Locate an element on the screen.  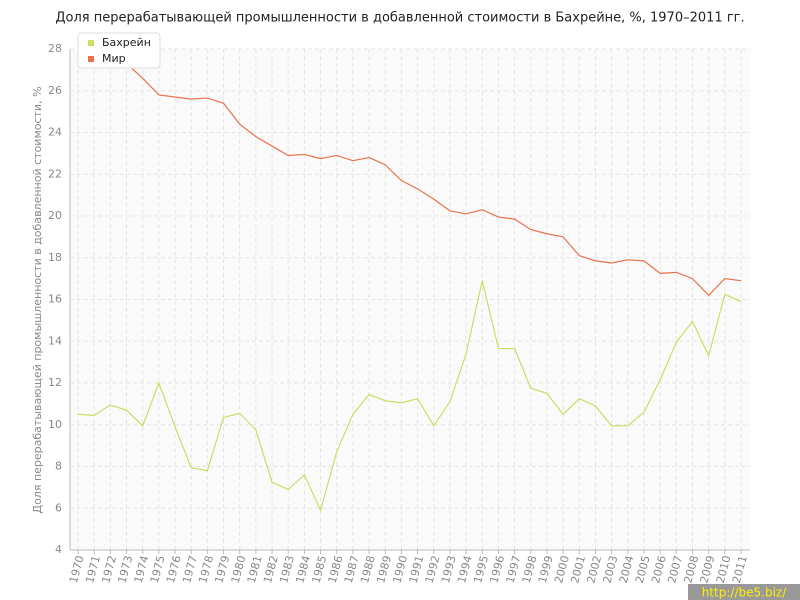
y-tick-label: 26 is located at coordinates (55, 90).